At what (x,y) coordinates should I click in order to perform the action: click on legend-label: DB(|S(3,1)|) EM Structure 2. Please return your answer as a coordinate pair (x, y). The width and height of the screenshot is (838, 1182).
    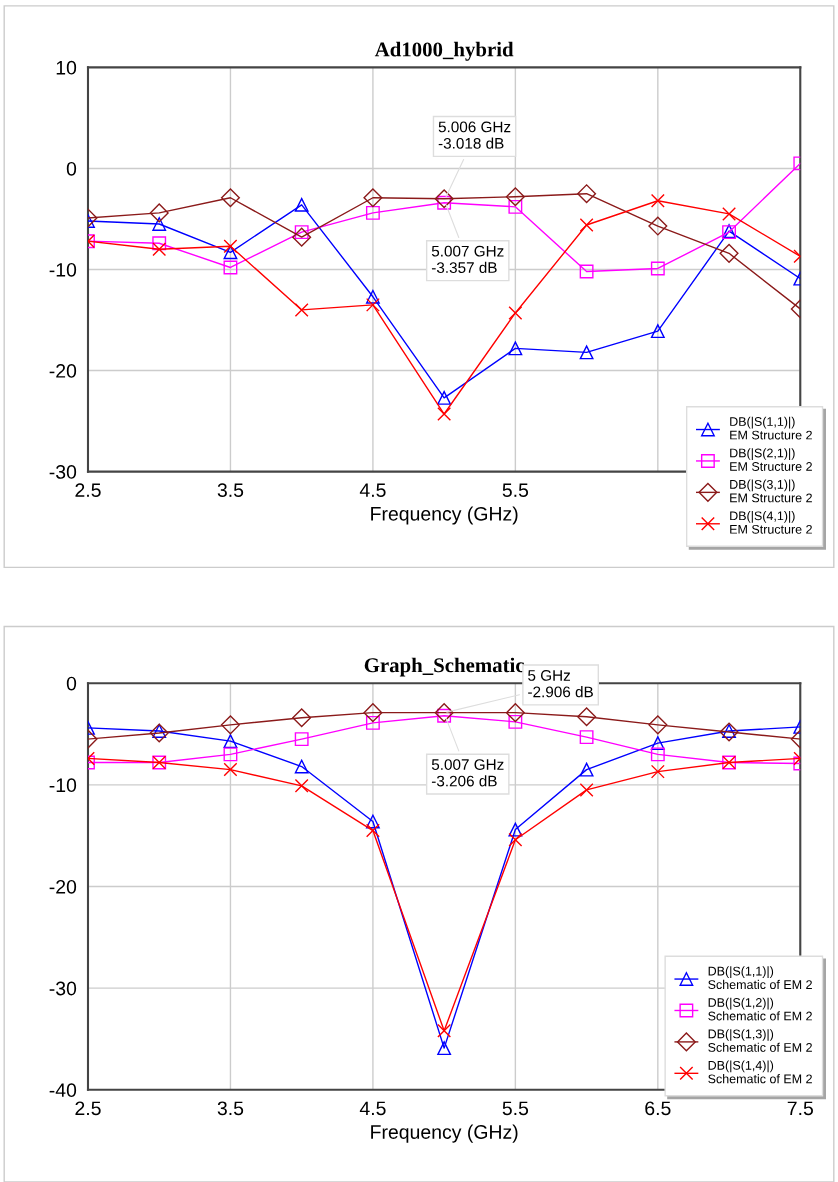
    Looking at the image, I should click on (771, 491).